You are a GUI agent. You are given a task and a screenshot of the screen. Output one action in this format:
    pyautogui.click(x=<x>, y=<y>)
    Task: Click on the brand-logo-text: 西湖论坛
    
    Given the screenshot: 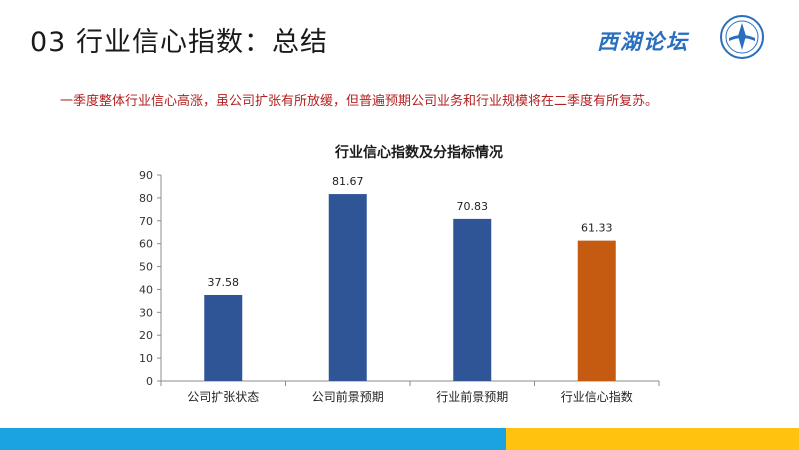 What is the action you would take?
    pyautogui.click(x=643, y=41)
    